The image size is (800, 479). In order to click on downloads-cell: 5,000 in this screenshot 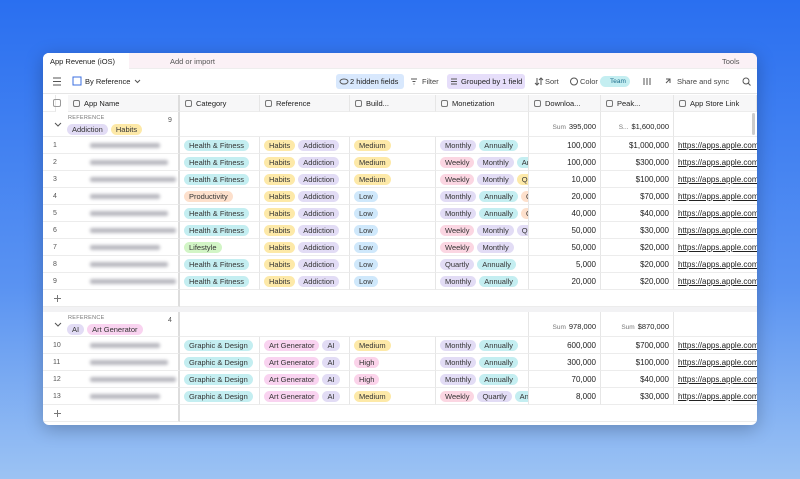, I will do `click(565, 264)`.